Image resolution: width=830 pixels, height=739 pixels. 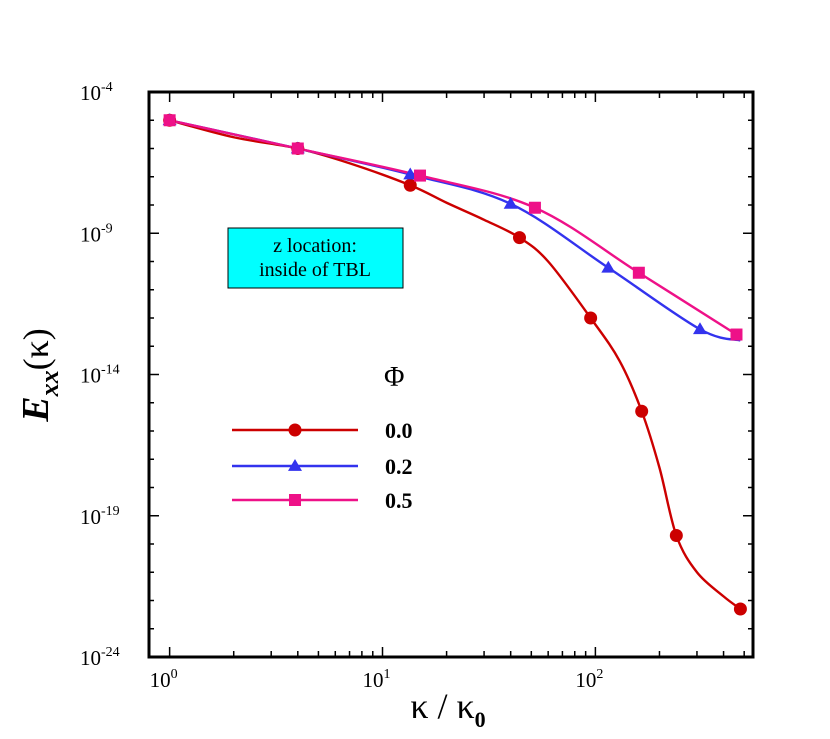 I want to click on legend: Φ 0.0 0.2 0.5, so click(x=322, y=437).